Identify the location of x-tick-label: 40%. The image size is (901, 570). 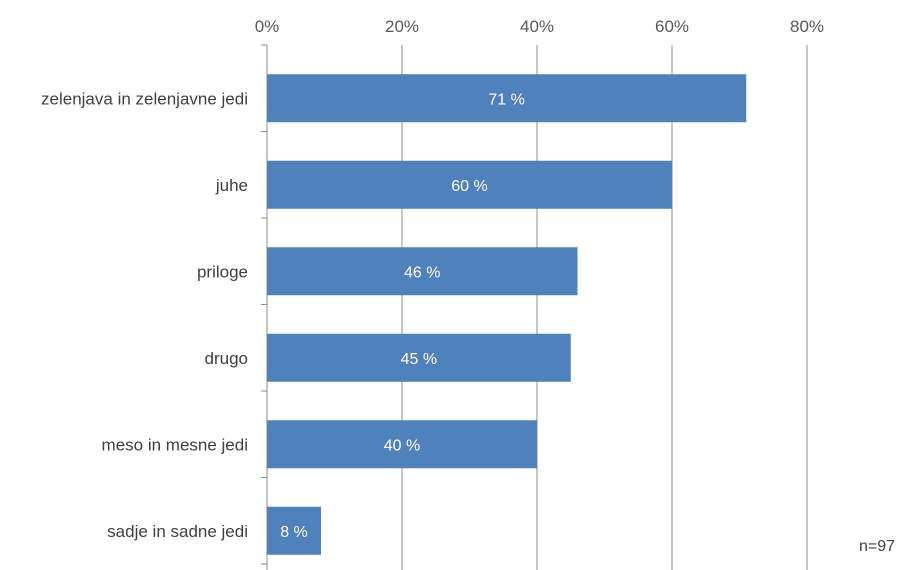
(537, 26).